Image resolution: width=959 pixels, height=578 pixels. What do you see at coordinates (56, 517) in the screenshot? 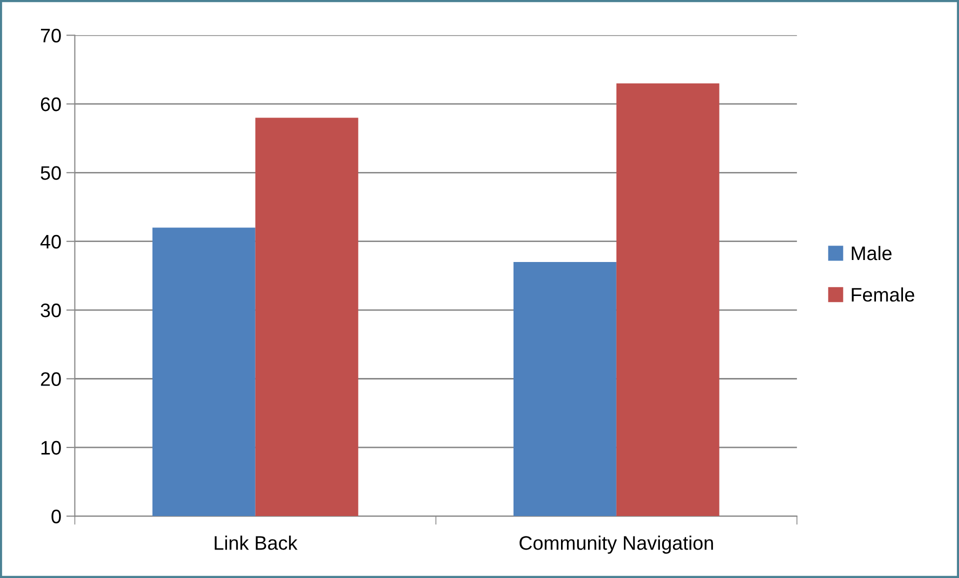
I see `y-tick-label: 0` at bounding box center [56, 517].